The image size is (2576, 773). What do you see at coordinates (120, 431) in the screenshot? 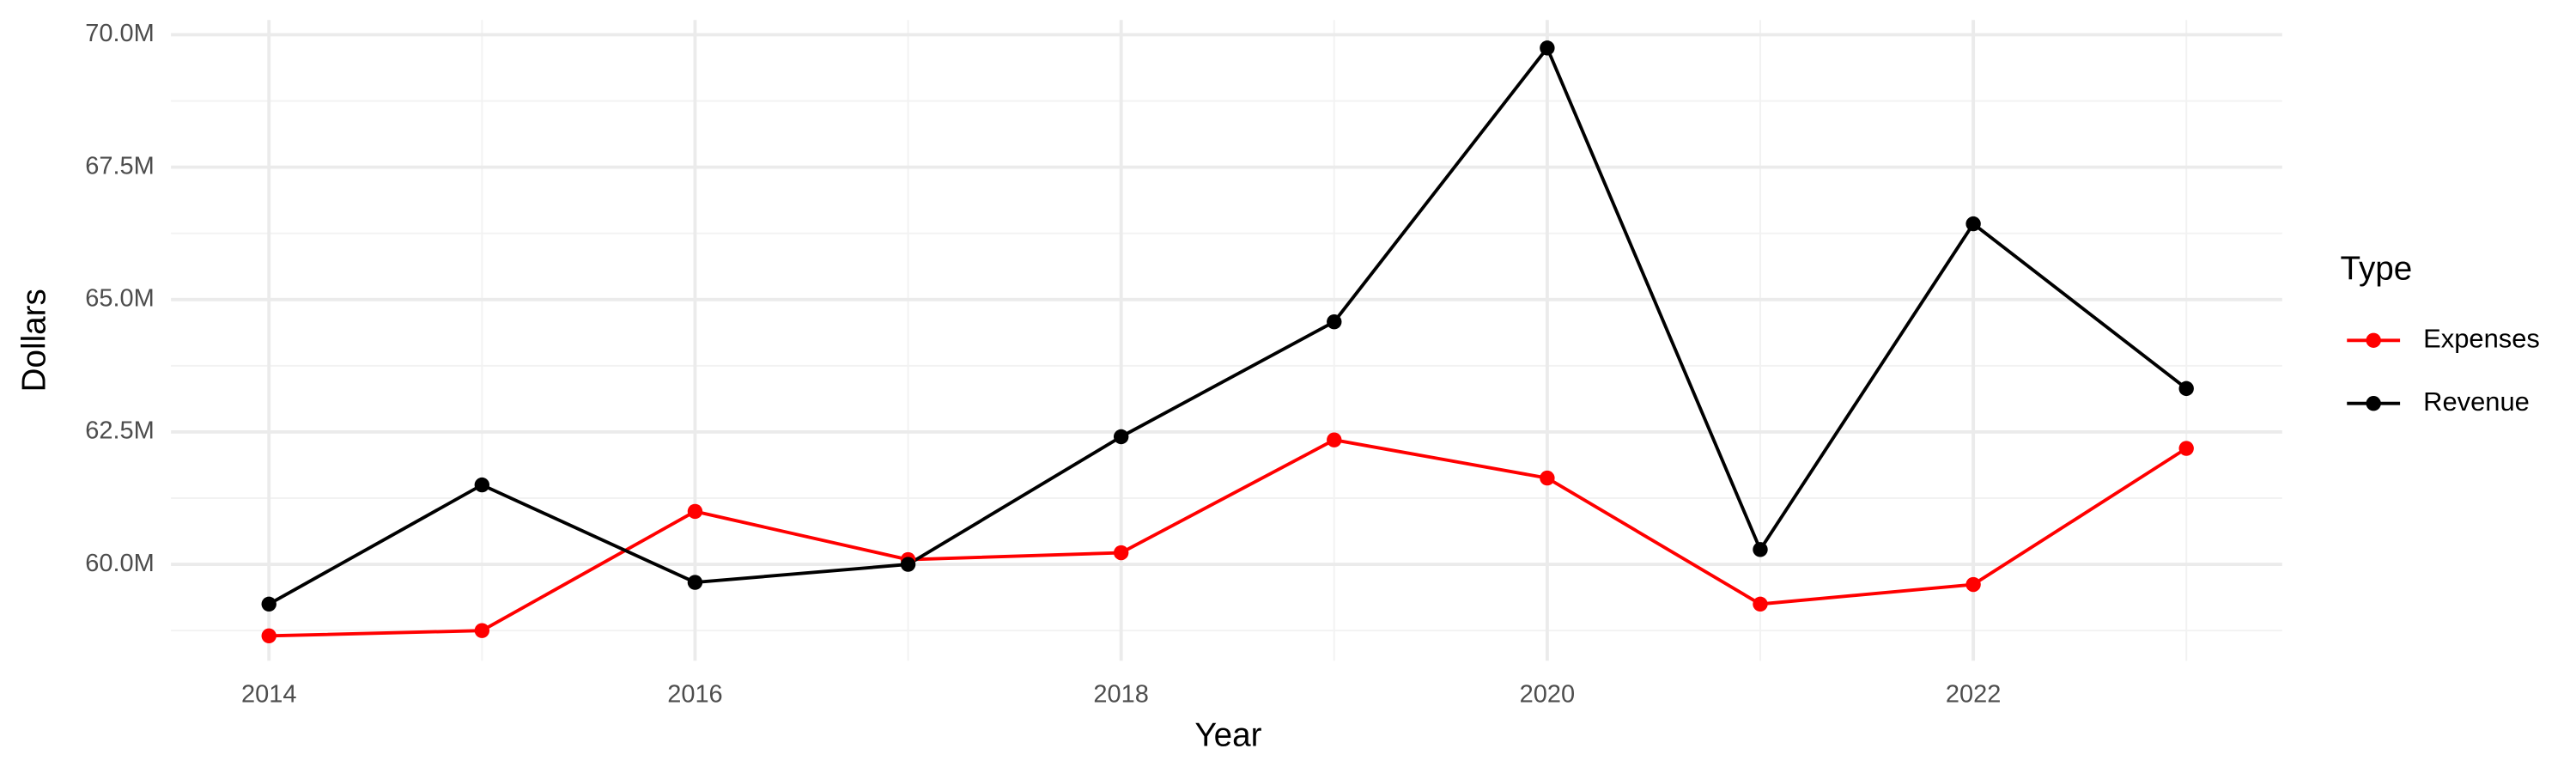
I see `y-tick-label: 62.5M` at bounding box center [120, 431].